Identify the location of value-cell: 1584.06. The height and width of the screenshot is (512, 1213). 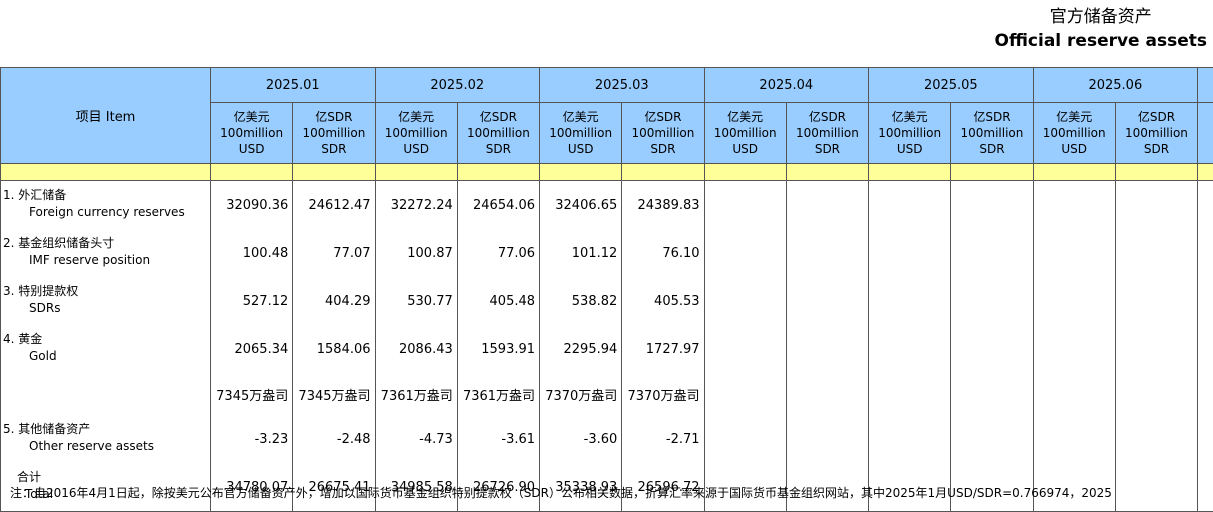
(334, 349).